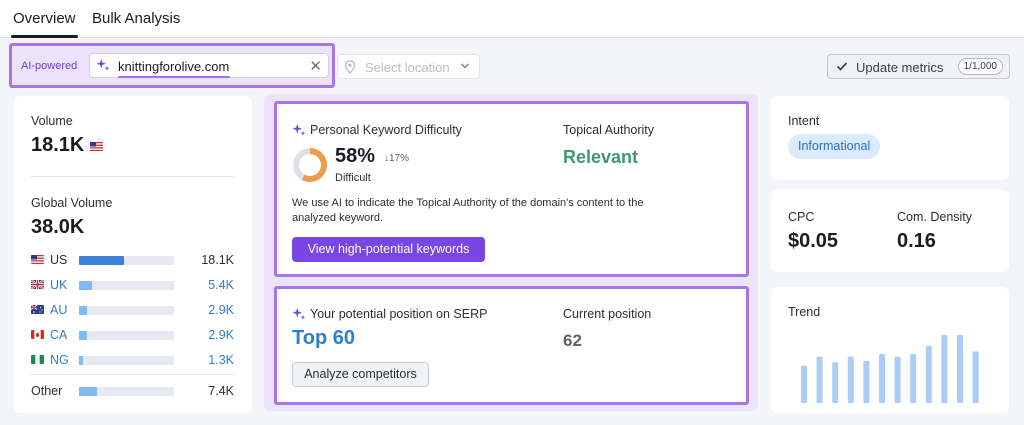 Image resolution: width=1024 pixels, height=425 pixels. I want to click on current-position-label: Current position, so click(607, 314).